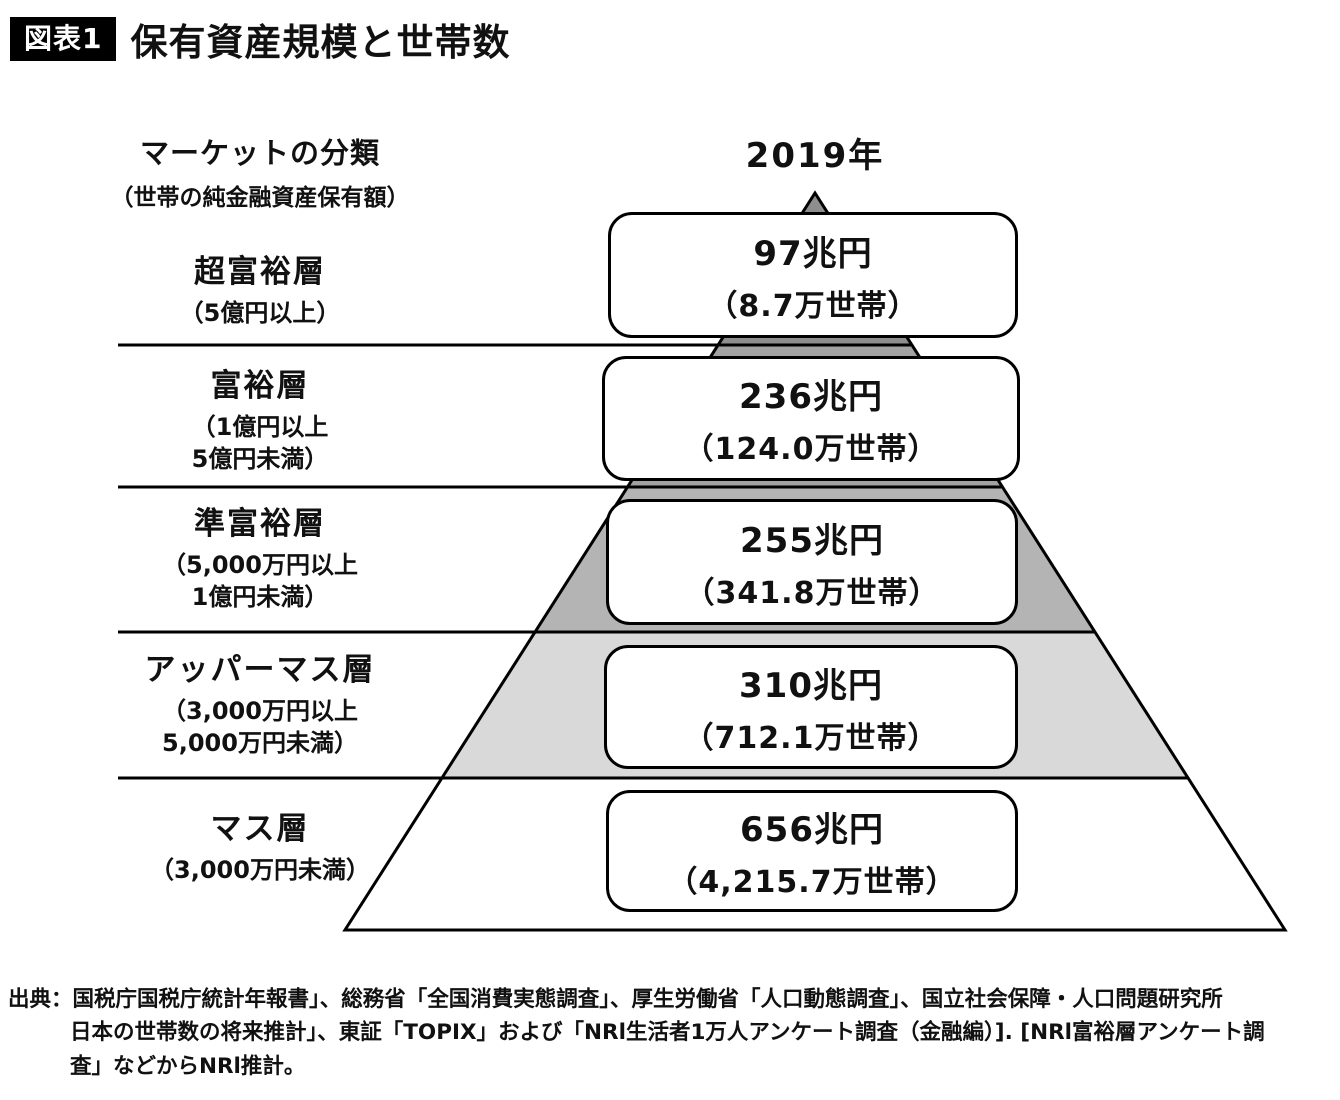  Describe the element at coordinates (811, 738) in the screenshot. I see `tier-households: （712.1万世帯）` at that location.